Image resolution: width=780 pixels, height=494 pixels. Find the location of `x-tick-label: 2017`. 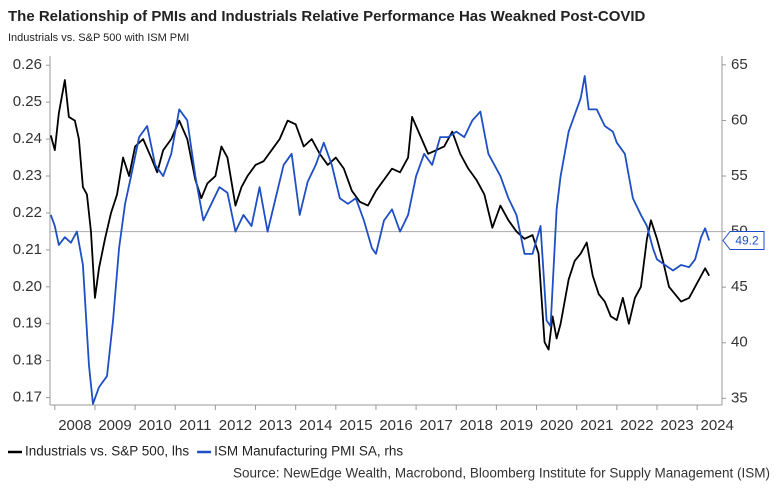

x-tick-label: 2017 is located at coordinates (435, 425).